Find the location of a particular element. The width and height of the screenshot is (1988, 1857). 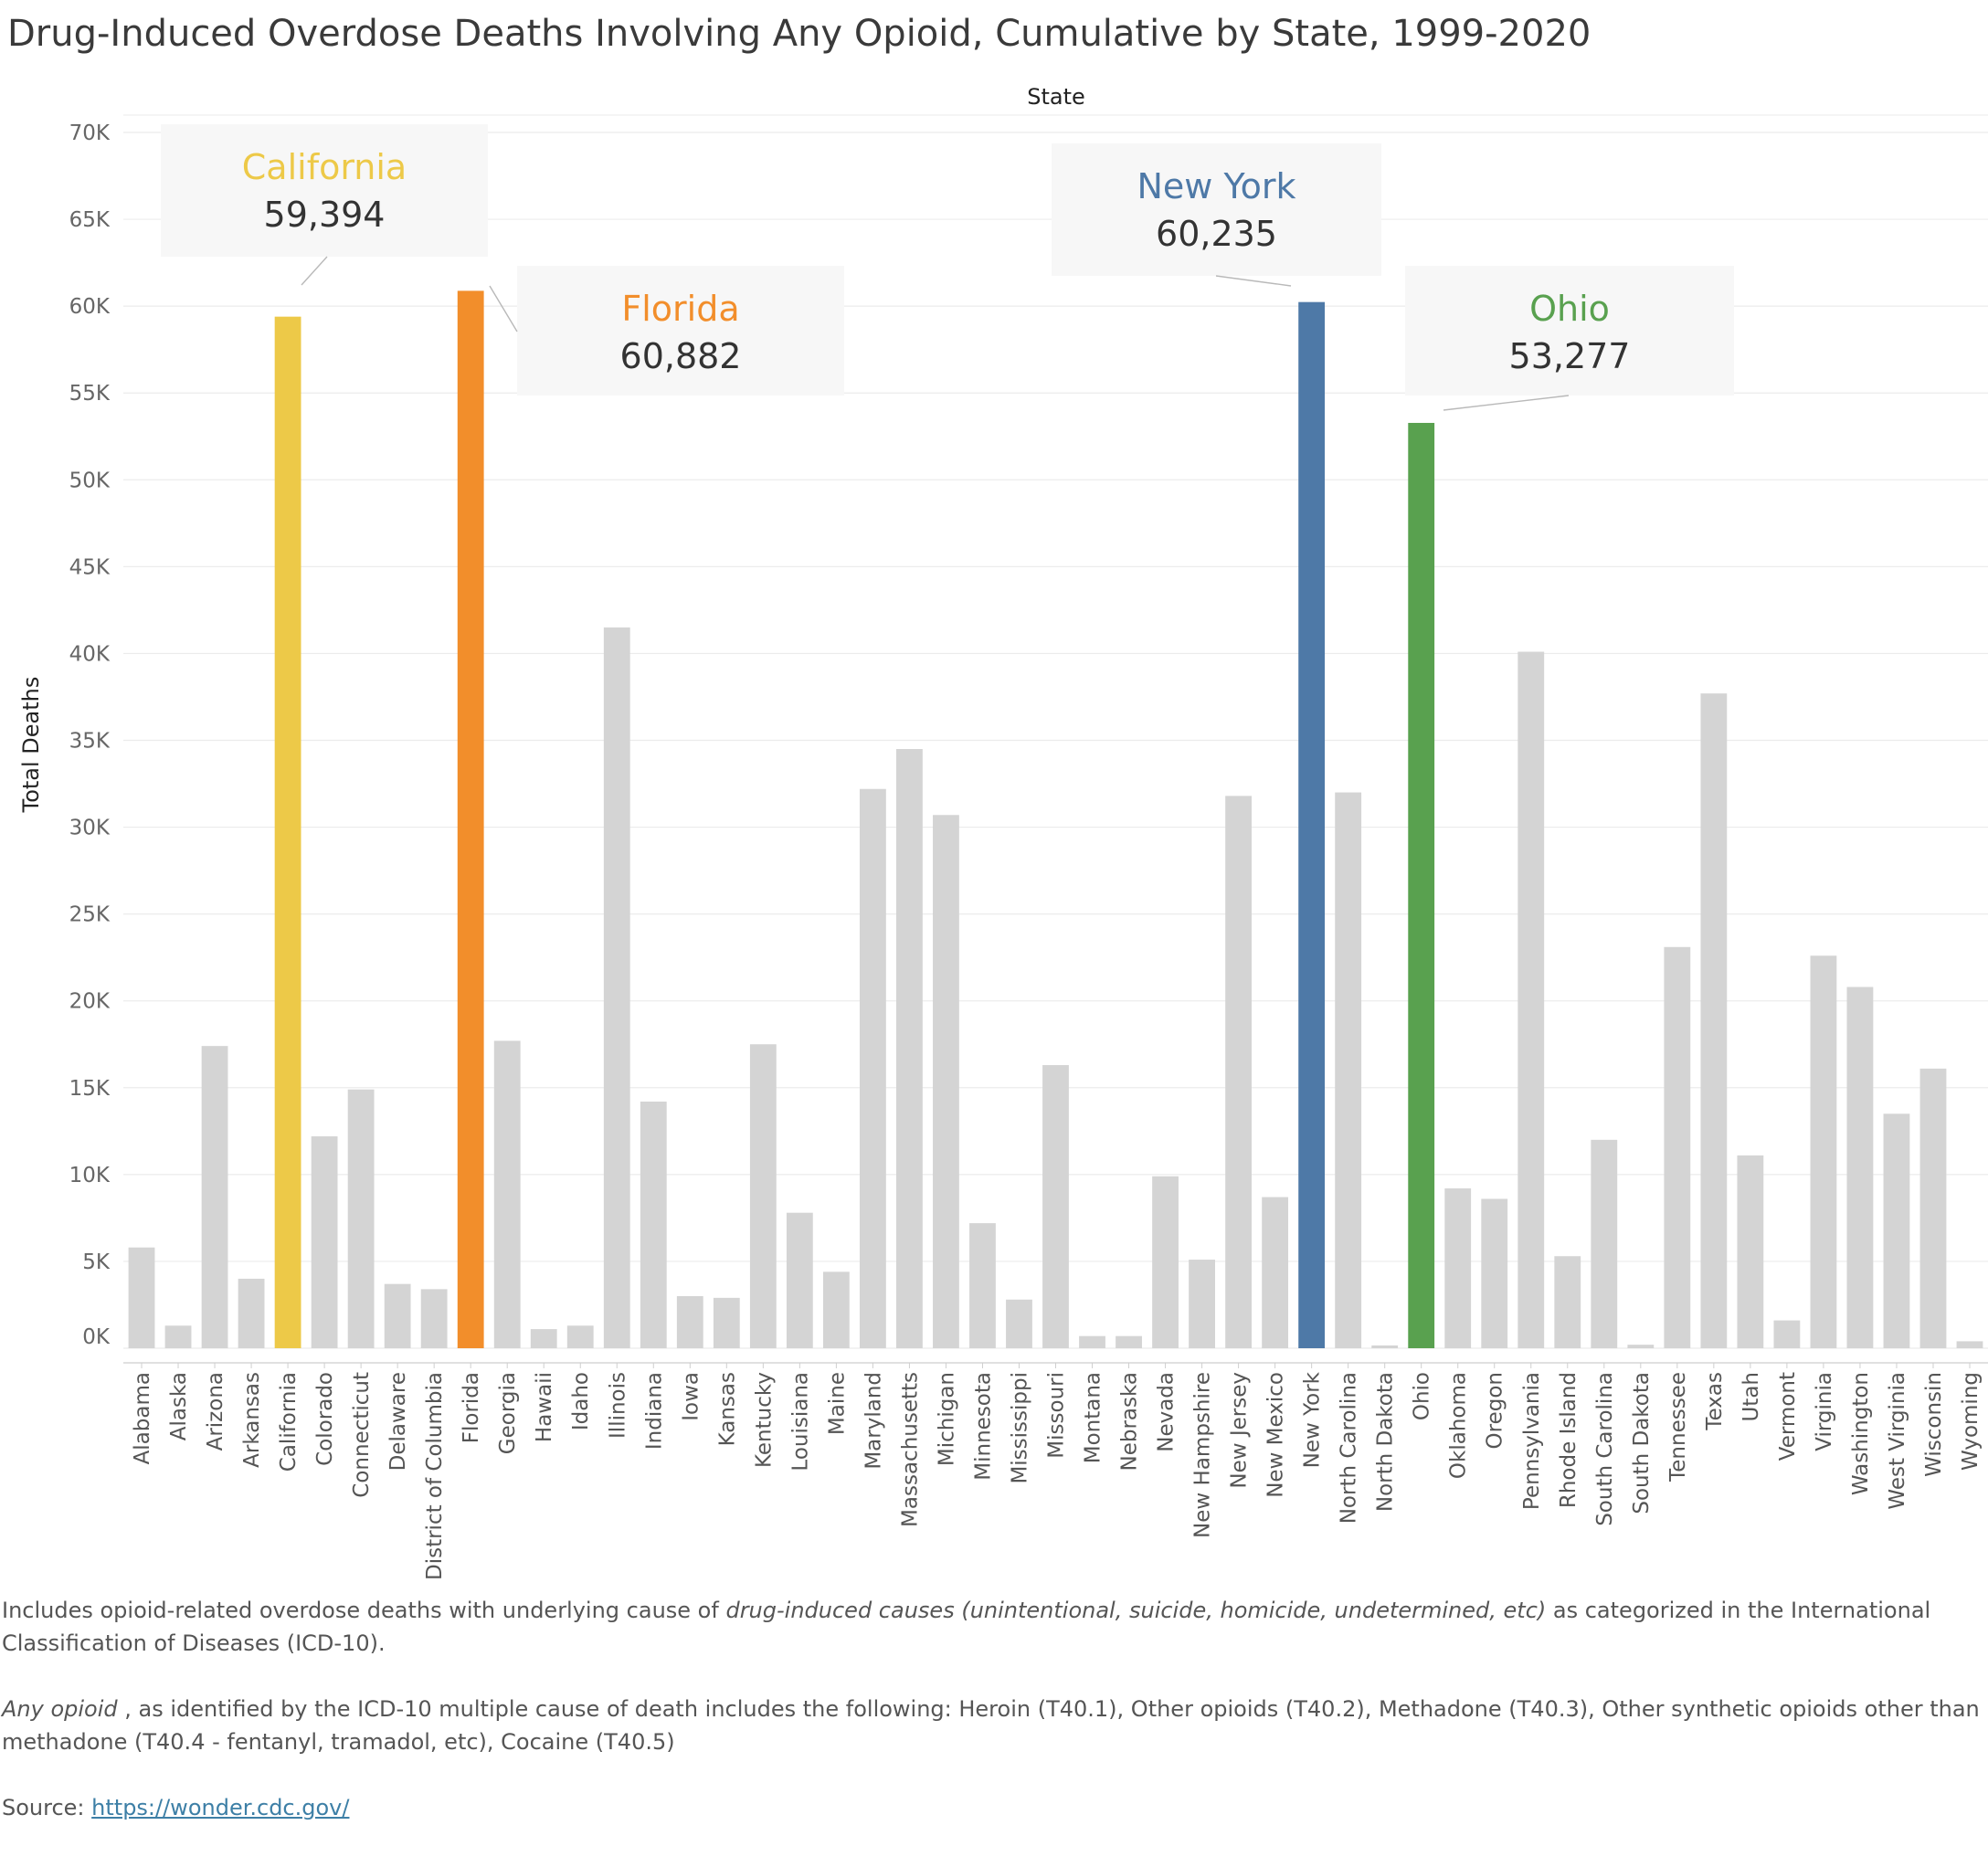

y-axis-title: Total Deaths is located at coordinates (31, 745).